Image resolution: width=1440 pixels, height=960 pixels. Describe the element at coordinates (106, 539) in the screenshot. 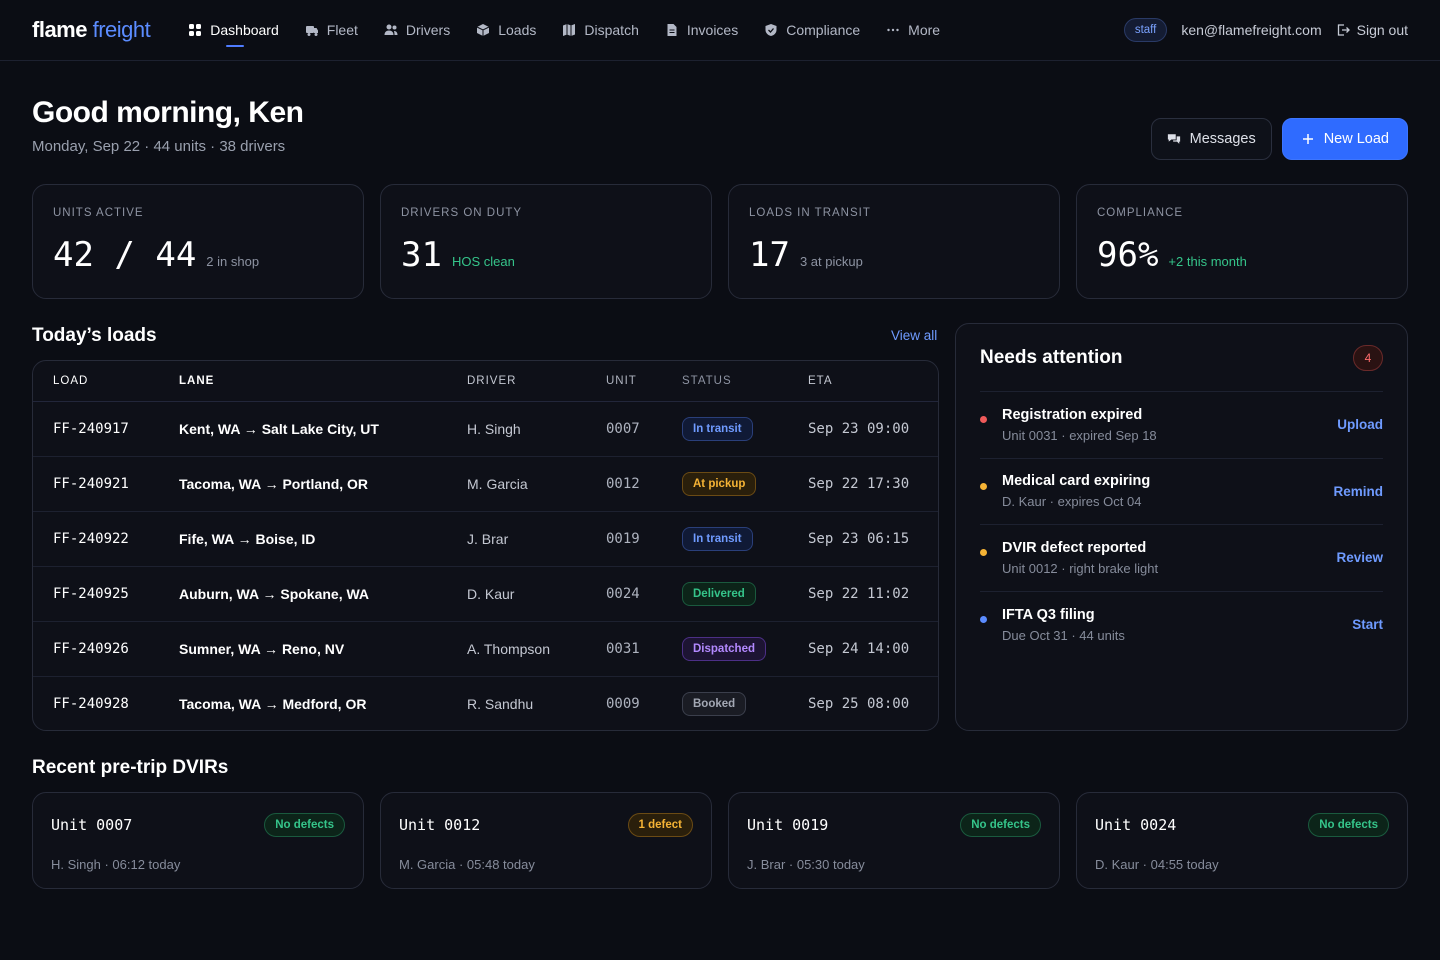

I see `load-id: FF-240922` at that location.